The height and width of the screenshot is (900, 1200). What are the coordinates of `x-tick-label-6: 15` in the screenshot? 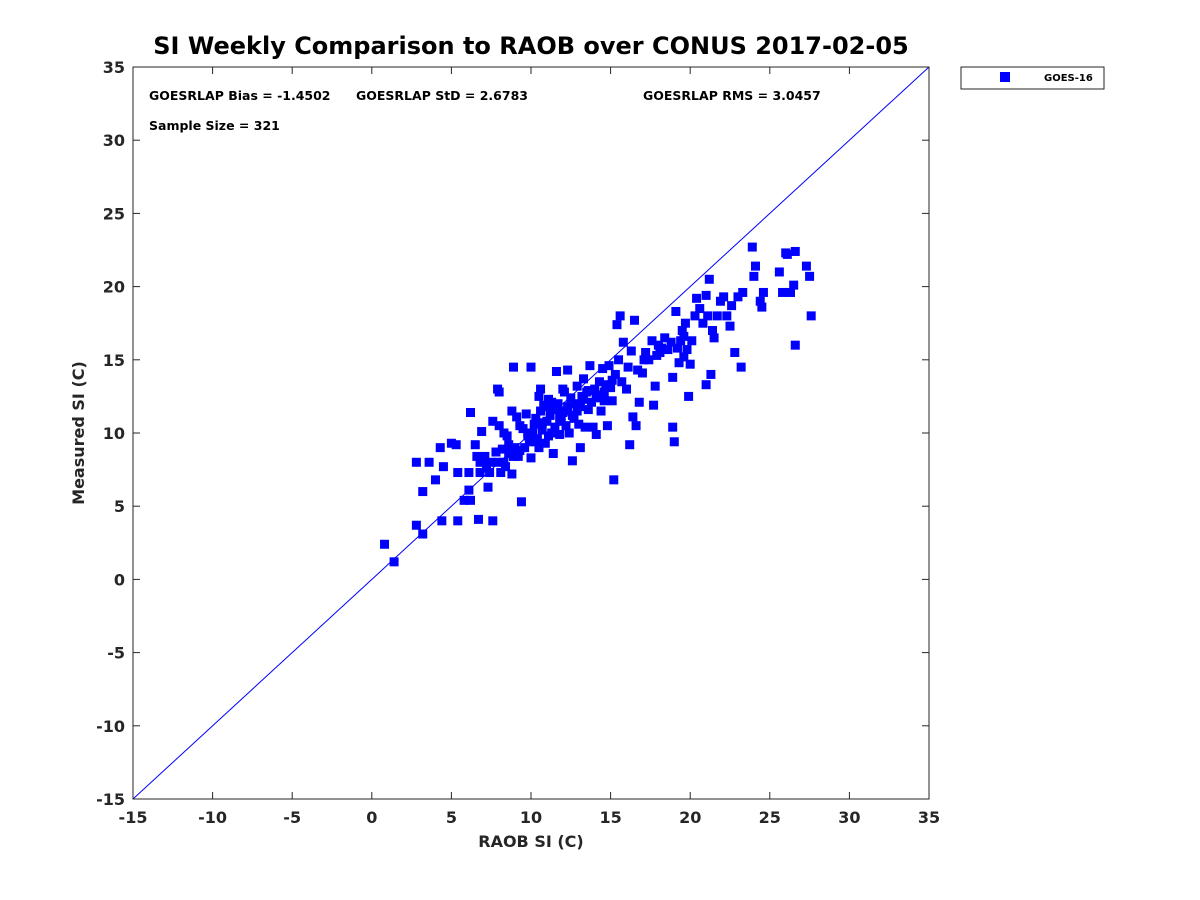 It's located at (610, 817).